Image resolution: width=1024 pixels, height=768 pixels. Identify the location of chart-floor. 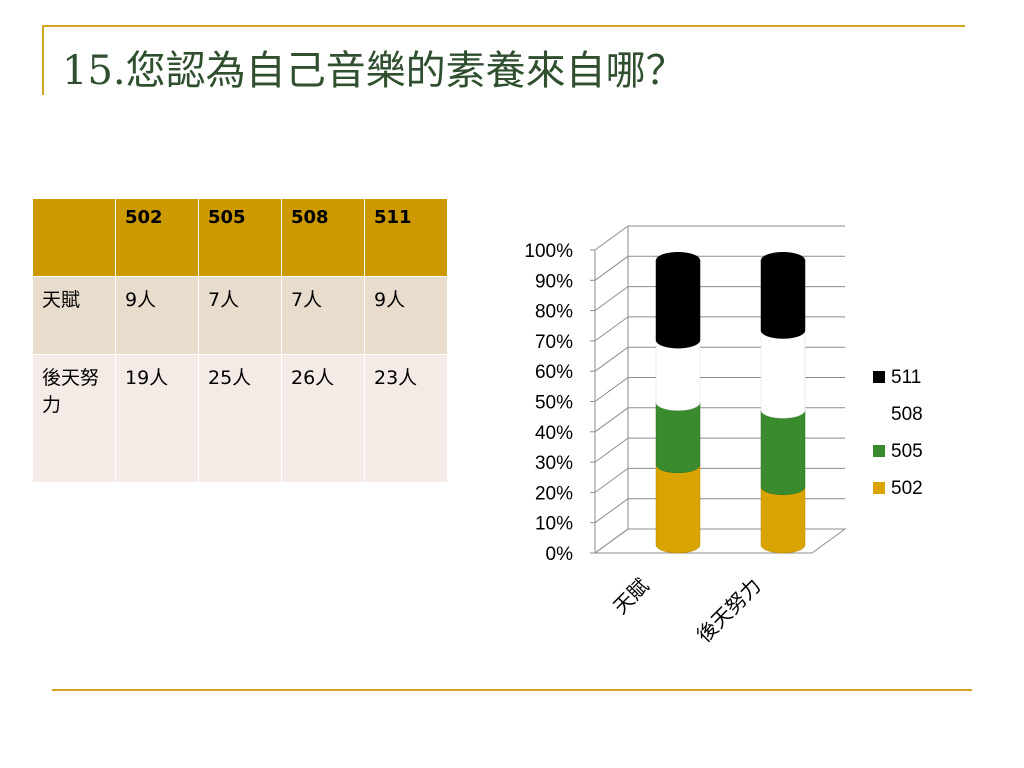
(720, 541).